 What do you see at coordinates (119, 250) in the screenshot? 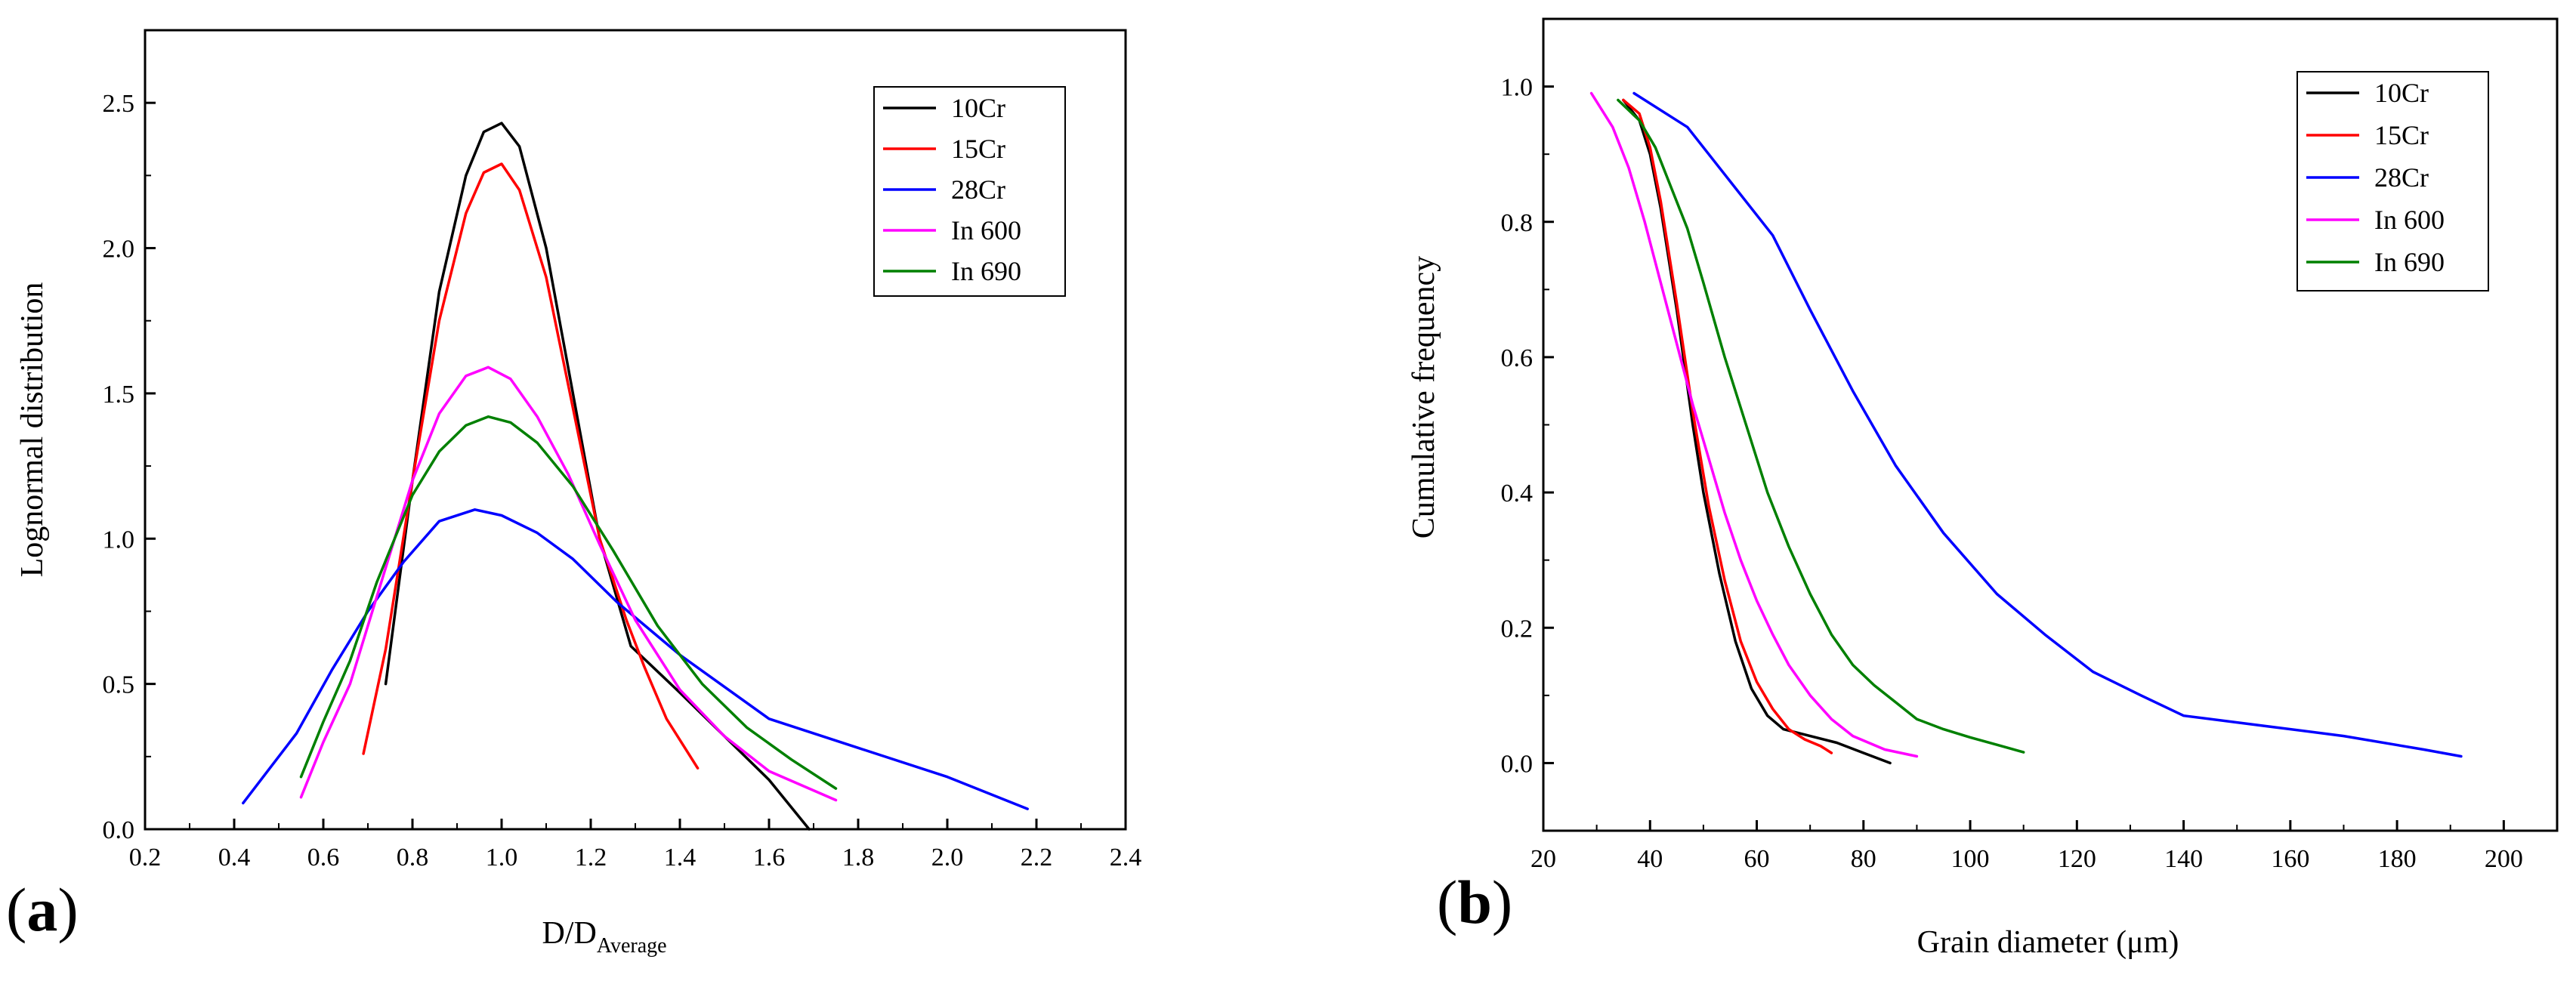
I see `panel-a-y-tick-label: 2.0` at bounding box center [119, 250].